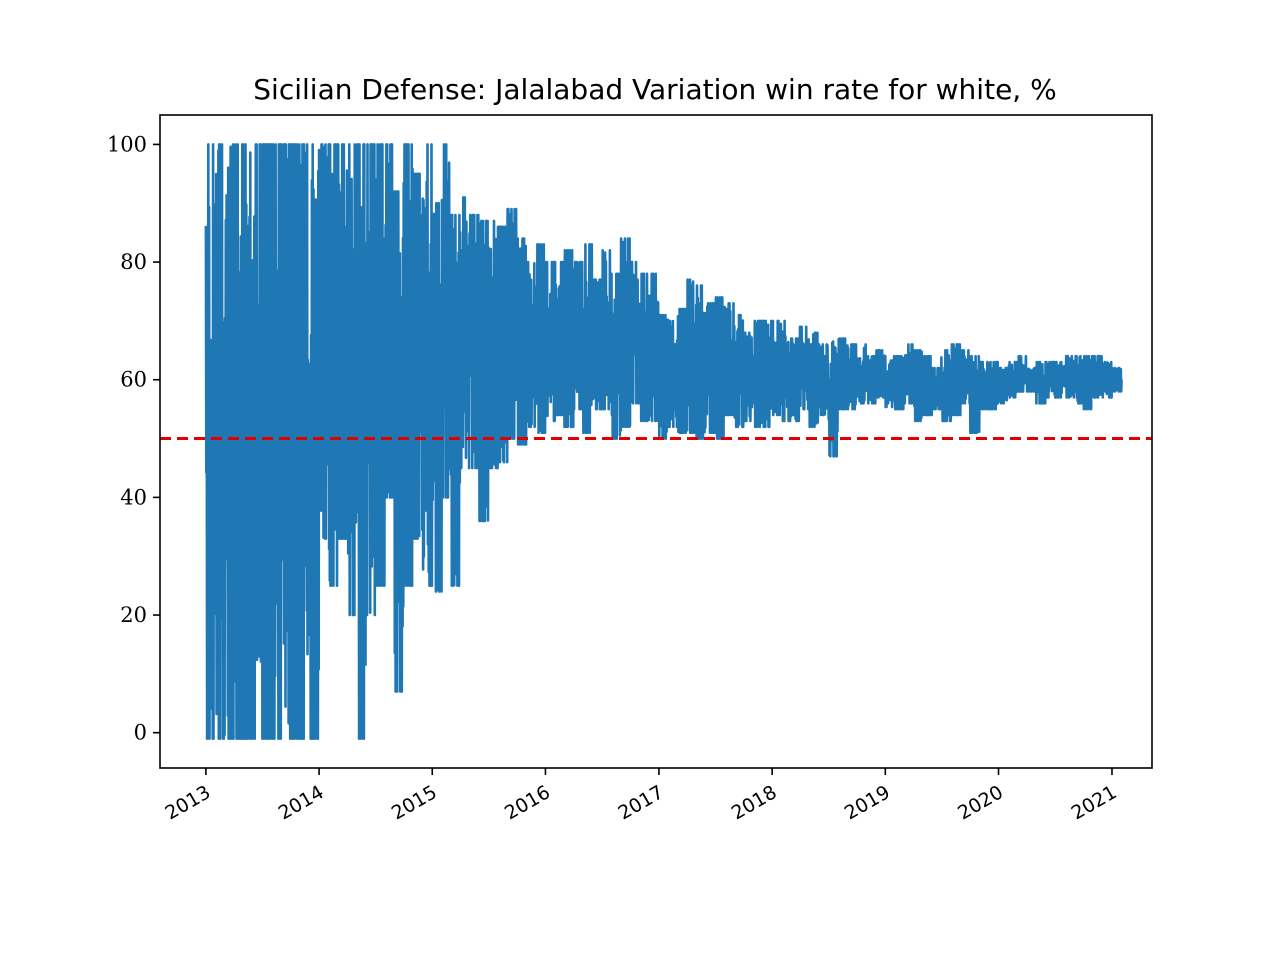  I want to click on x-tick-label: 2019, so click(867, 802).